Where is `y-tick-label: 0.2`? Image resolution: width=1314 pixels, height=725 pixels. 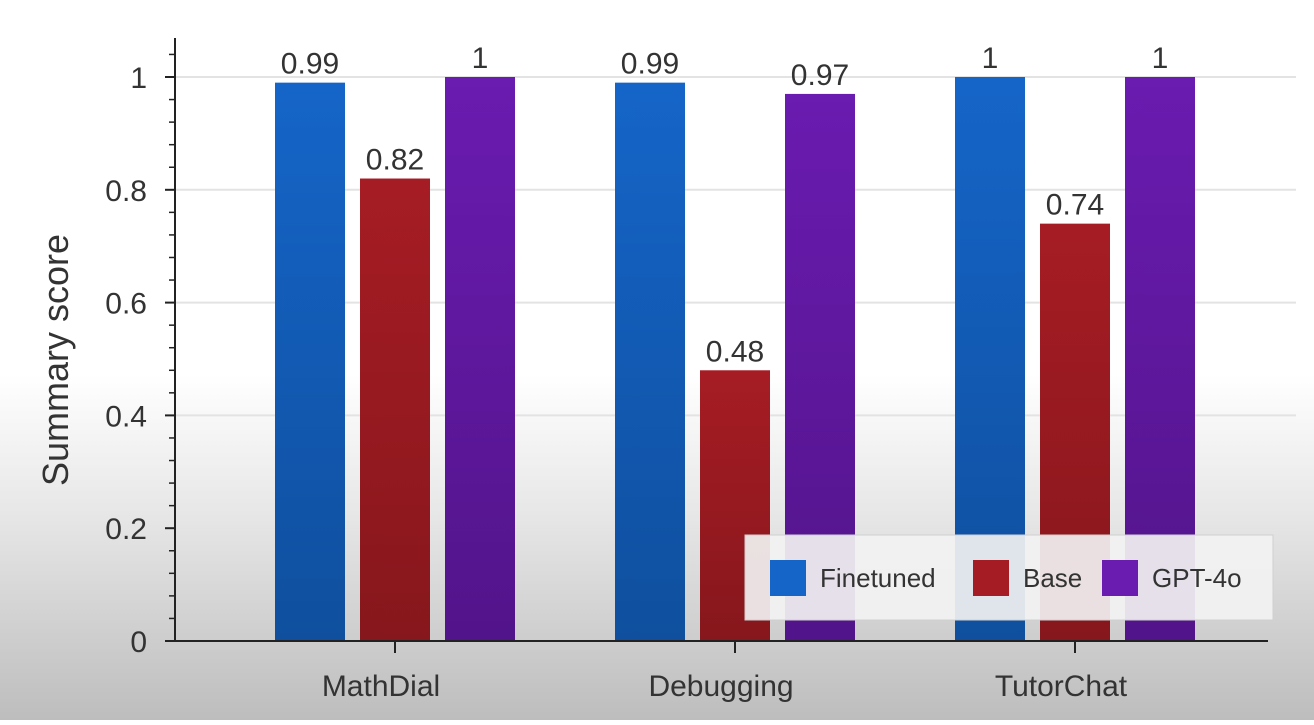 y-tick-label: 0.2 is located at coordinates (126, 529).